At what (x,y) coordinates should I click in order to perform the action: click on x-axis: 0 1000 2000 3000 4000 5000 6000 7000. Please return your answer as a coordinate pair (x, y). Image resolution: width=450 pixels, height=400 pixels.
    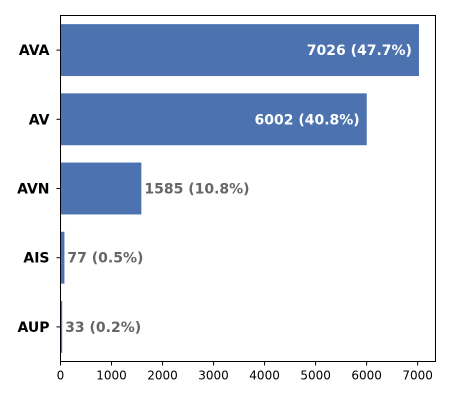
    Looking at the image, I should click on (245, 372).